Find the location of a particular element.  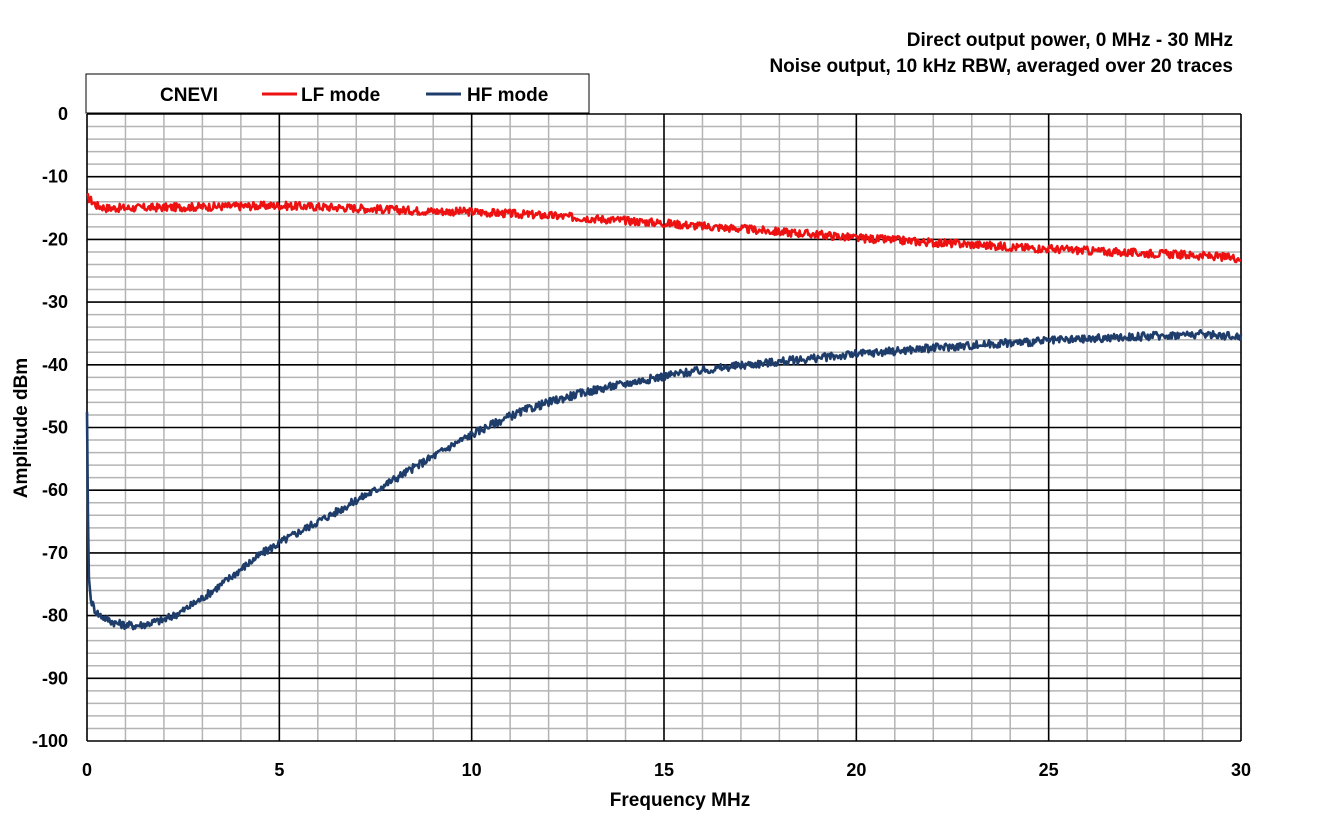

y-tick-label: -40 is located at coordinates (55, 365).